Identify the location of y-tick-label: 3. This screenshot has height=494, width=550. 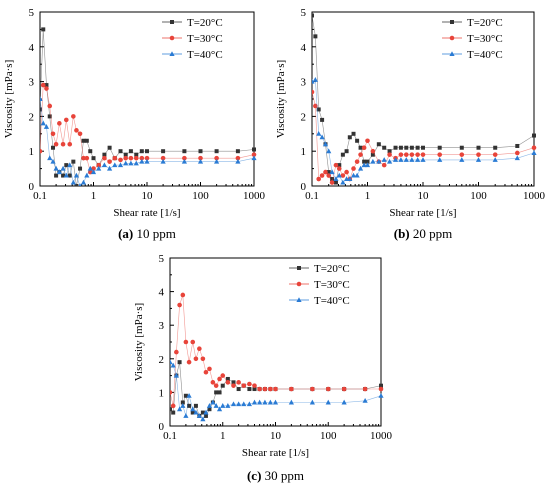
(304, 83).